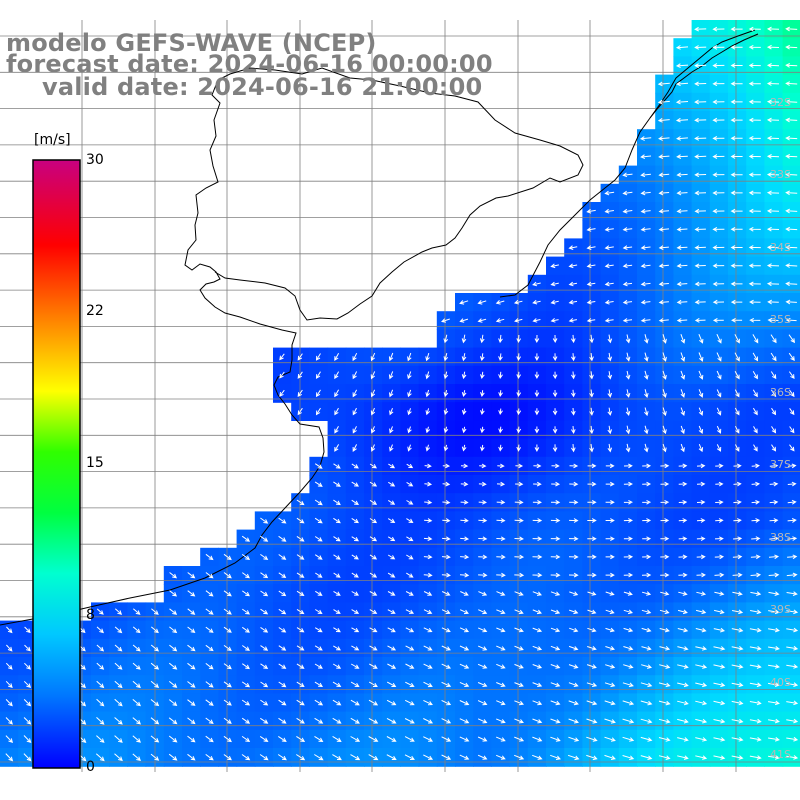  What do you see at coordinates (52, 140) in the screenshot?
I see `colorbar-unit: [m/s]` at bounding box center [52, 140].